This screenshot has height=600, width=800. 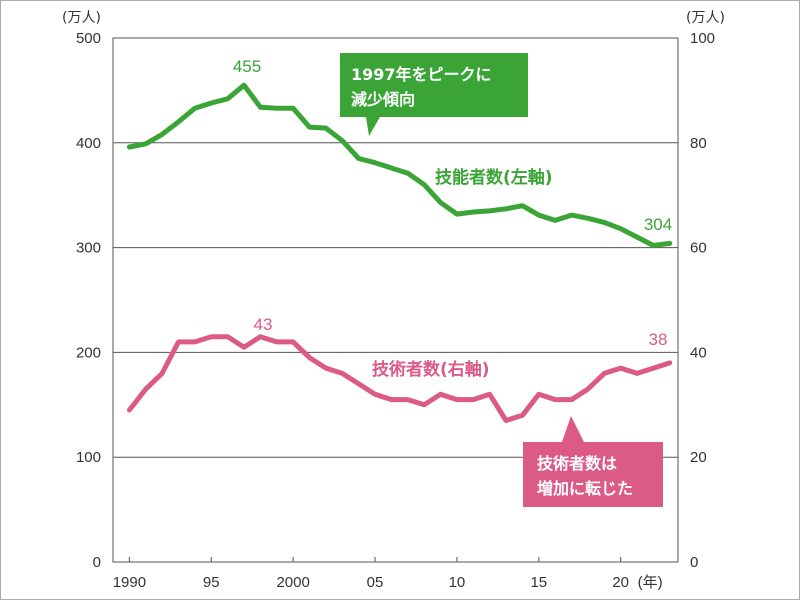 I want to click on right-tick-label: 80, so click(x=698, y=143).